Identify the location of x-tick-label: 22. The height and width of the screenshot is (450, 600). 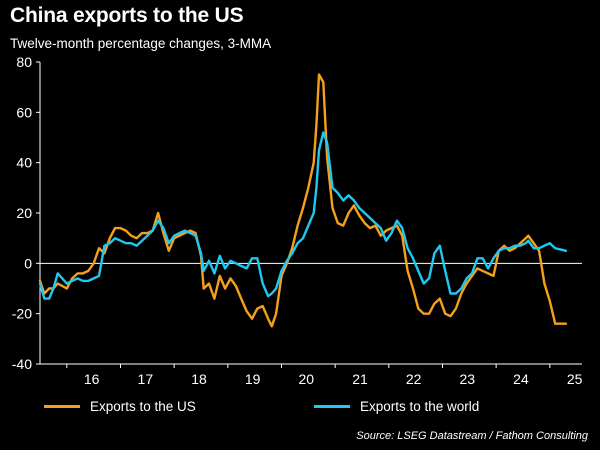
(414, 379).